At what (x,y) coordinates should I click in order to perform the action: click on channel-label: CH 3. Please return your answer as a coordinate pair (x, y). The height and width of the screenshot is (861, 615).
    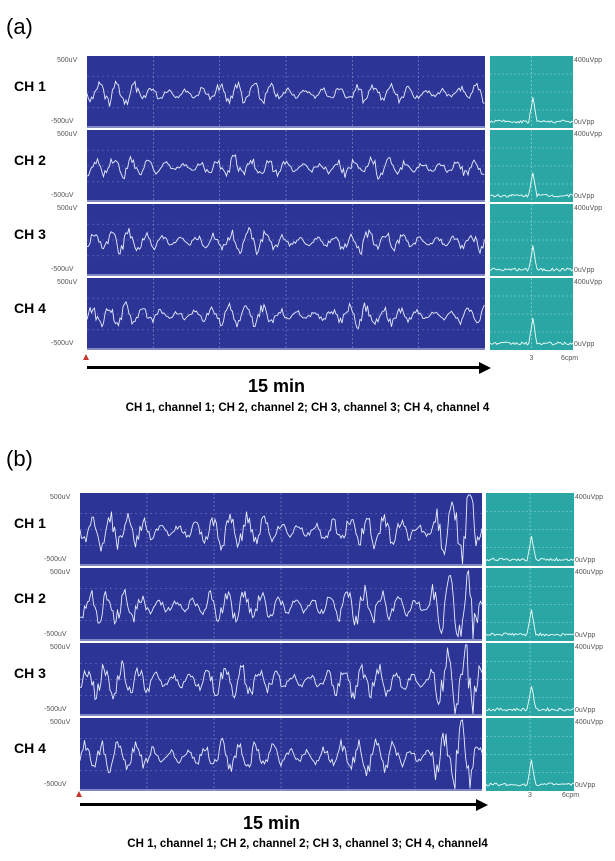
    Looking at the image, I should click on (30, 672).